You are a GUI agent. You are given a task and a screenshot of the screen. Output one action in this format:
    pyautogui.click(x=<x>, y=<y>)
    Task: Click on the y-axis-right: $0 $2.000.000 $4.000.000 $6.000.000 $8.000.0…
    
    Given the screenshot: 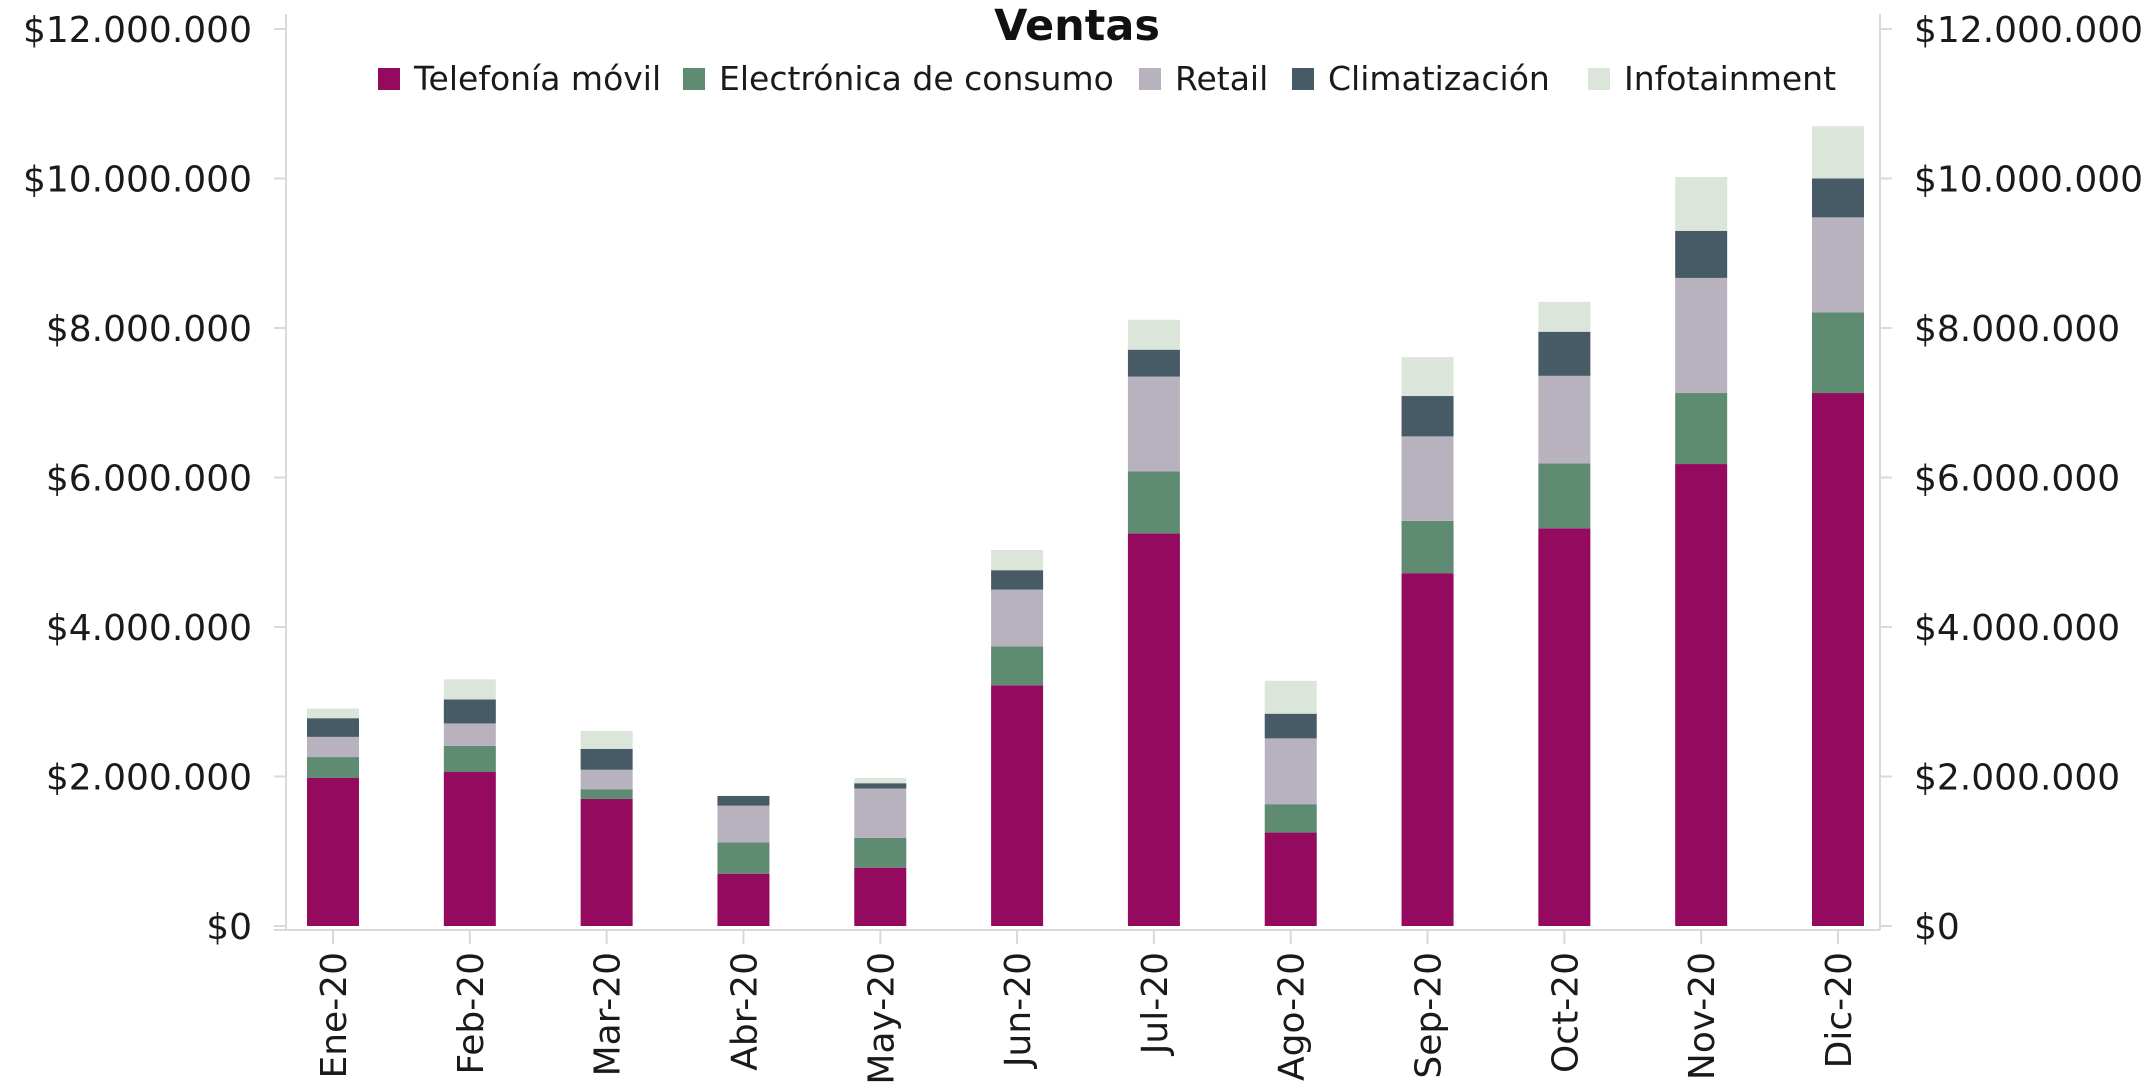 What is the action you would take?
    pyautogui.click(x=2011, y=479)
    